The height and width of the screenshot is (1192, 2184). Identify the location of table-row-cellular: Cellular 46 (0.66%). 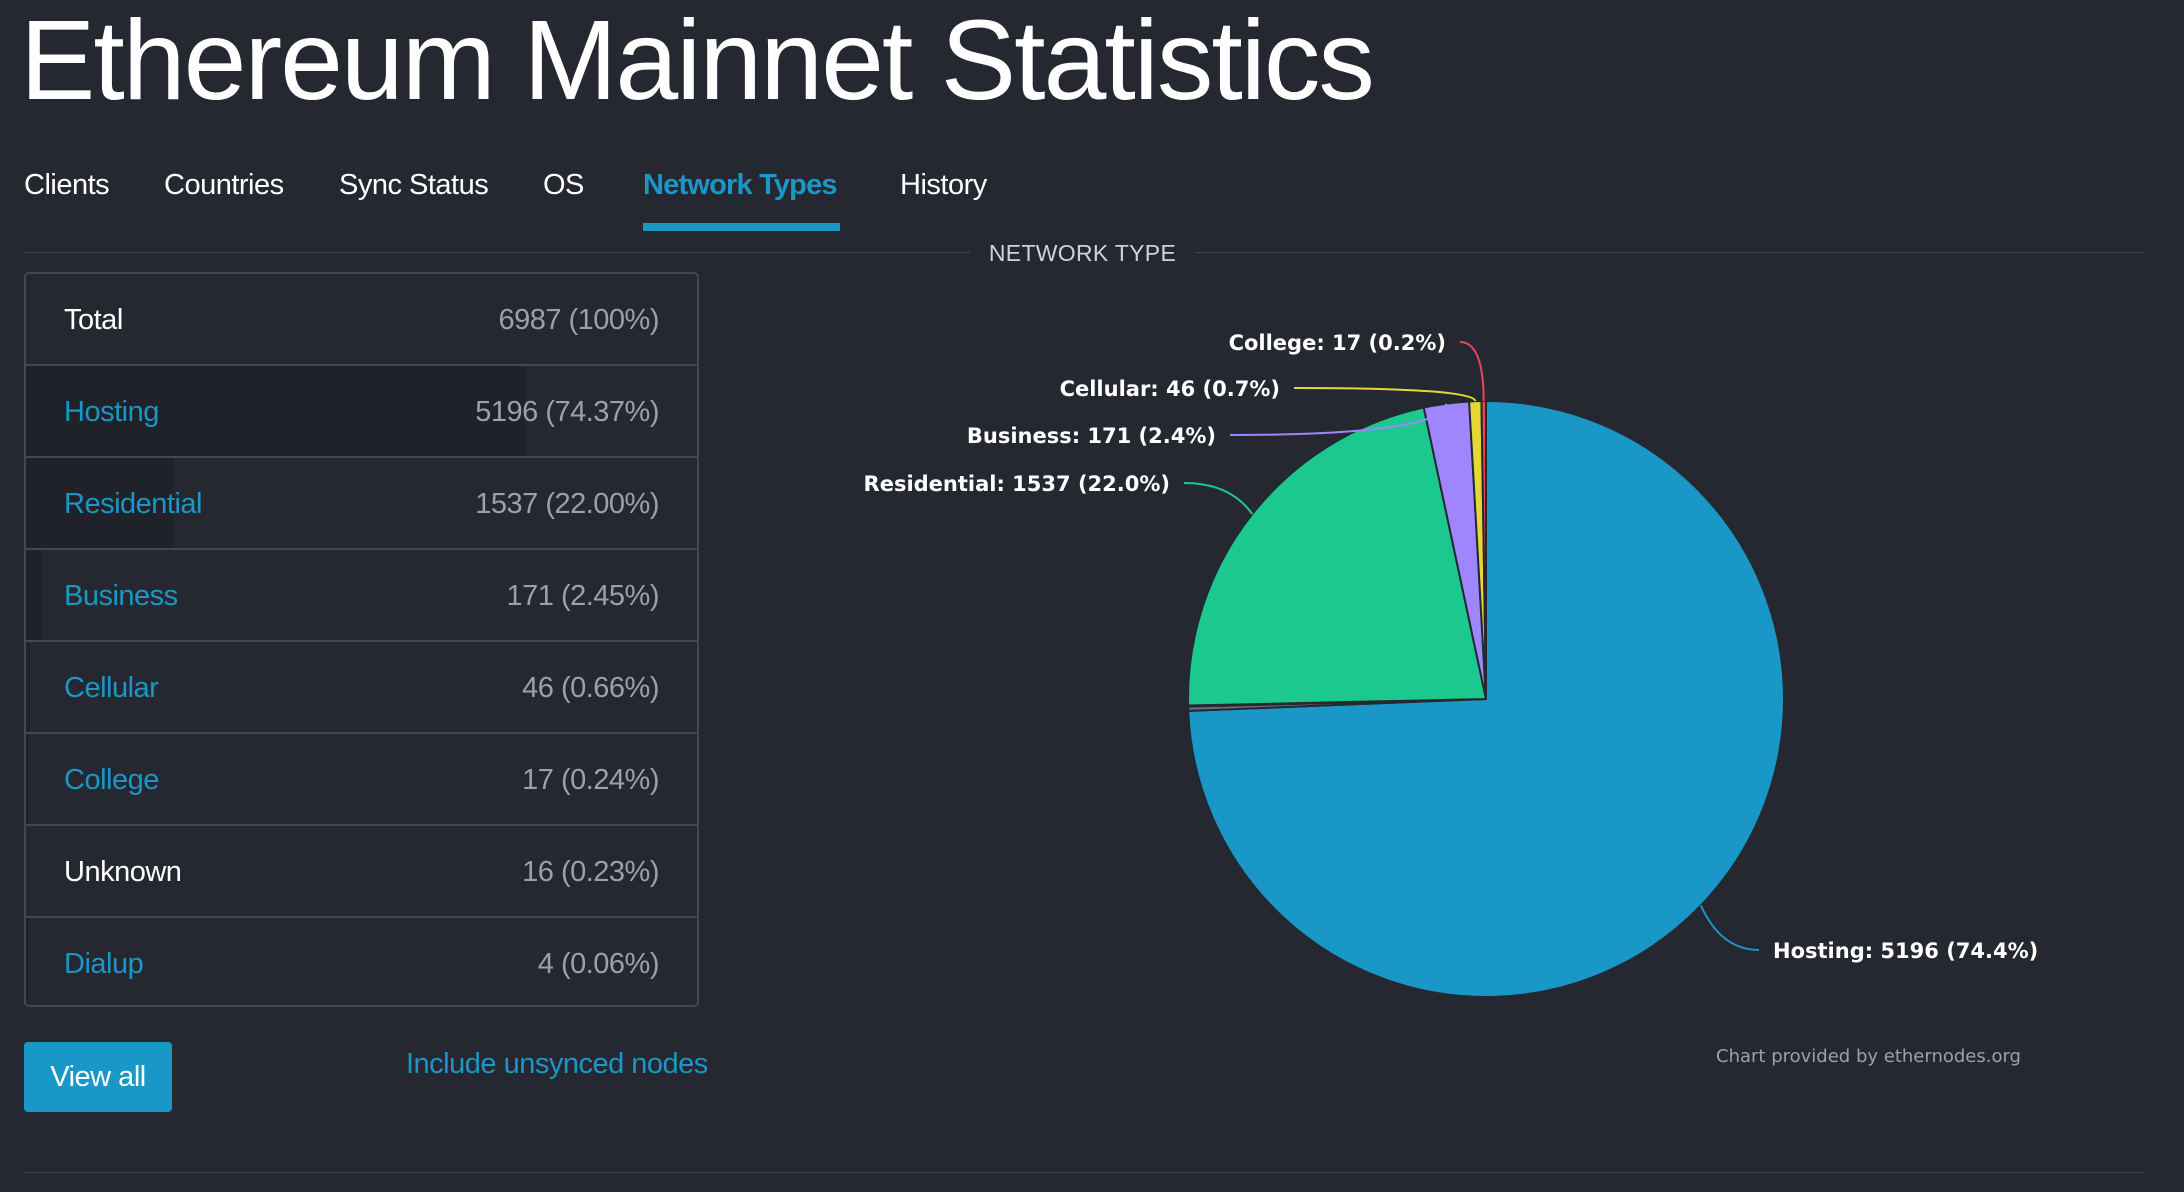
(361, 688).